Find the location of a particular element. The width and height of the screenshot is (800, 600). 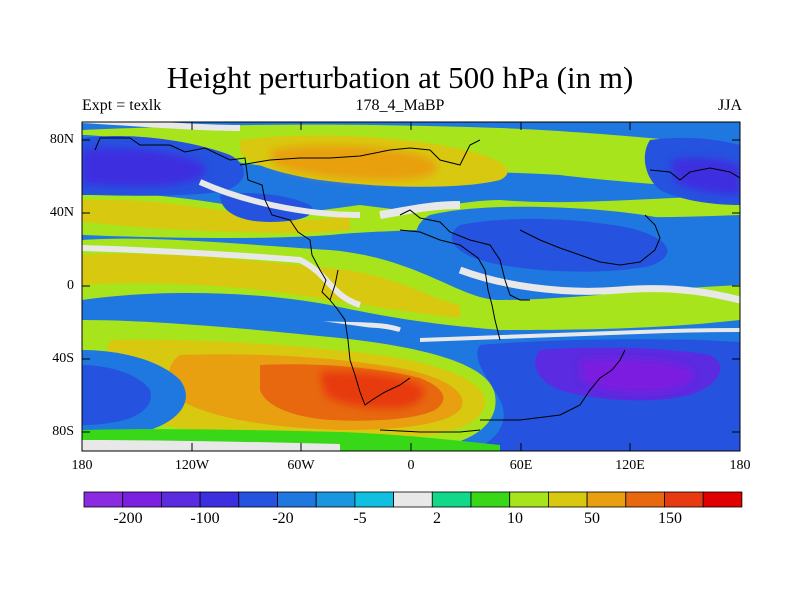

y-tick-40s: 40S is located at coordinates (63, 358).